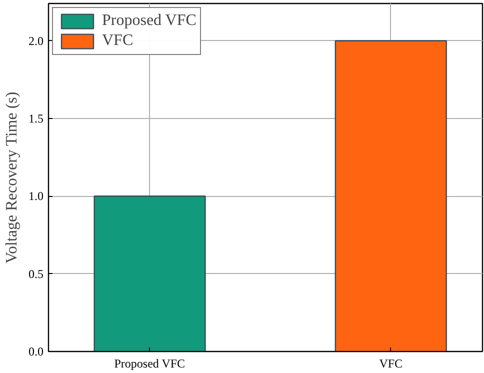 The height and width of the screenshot is (373, 484). What do you see at coordinates (36, 351) in the screenshot?
I see `y-tick-label: 0.0` at bounding box center [36, 351].